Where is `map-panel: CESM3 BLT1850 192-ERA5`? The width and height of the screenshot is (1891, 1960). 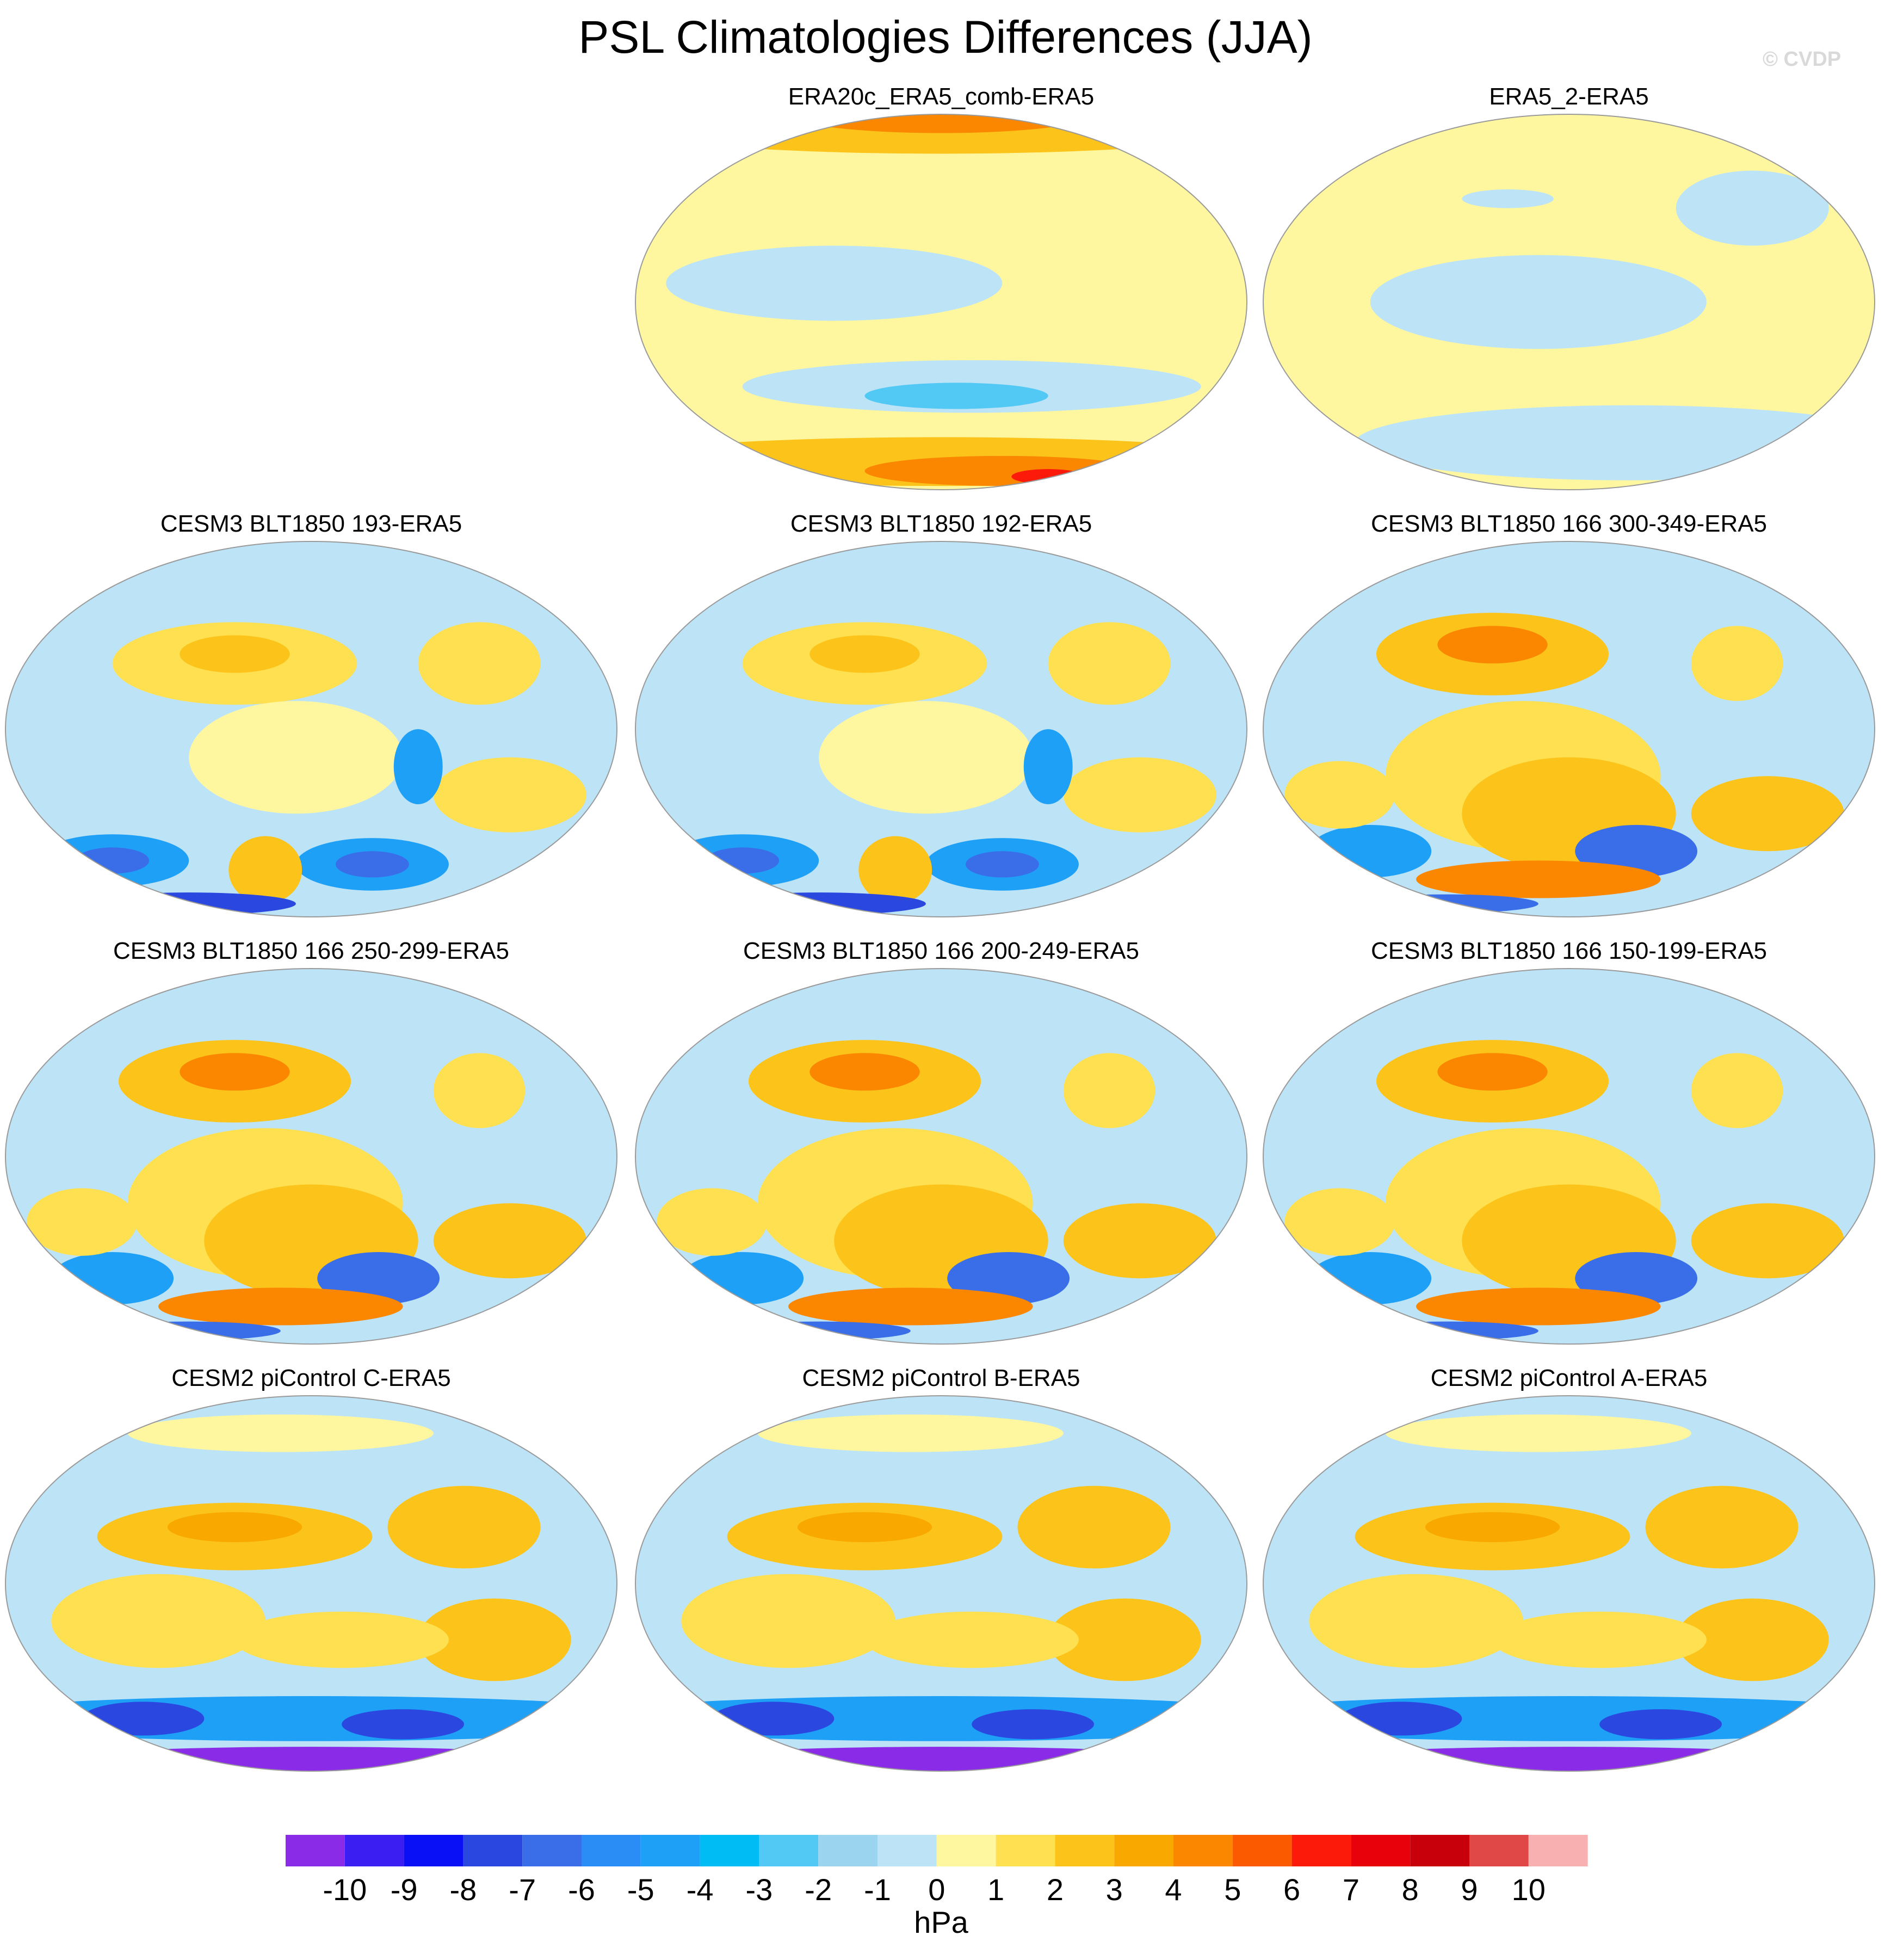 map-panel: CESM3 BLT1850 192-ERA5 is located at coordinates (941, 713).